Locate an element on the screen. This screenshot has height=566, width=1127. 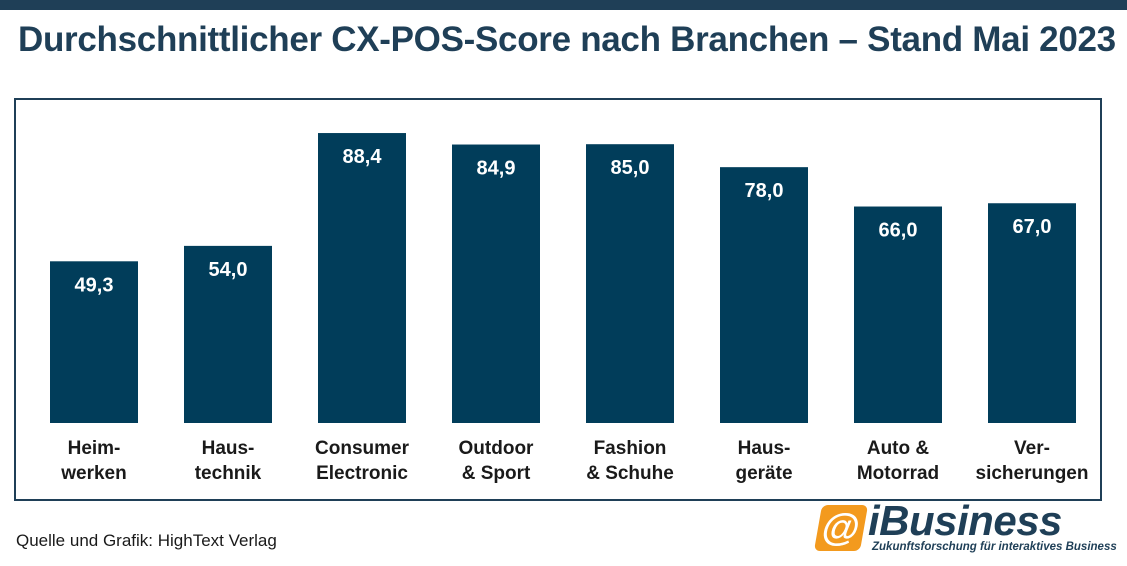
bar-value-label: 67,0 is located at coordinates (1032, 227).